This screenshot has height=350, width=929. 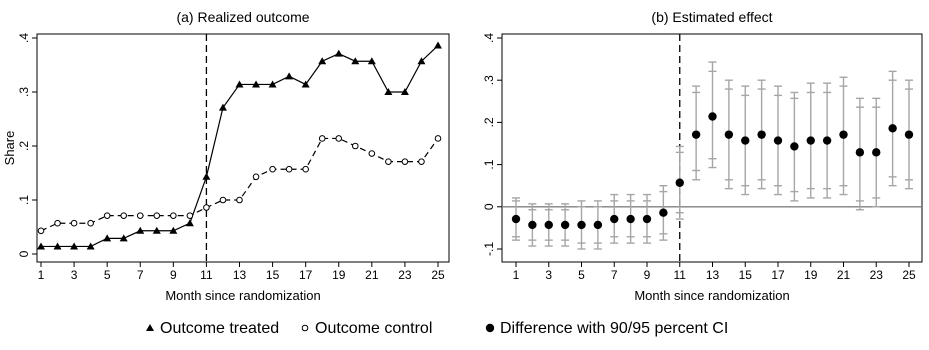 What do you see at coordinates (614, 275) in the screenshot?
I see `panel-b-x-tick-label: 7` at bounding box center [614, 275].